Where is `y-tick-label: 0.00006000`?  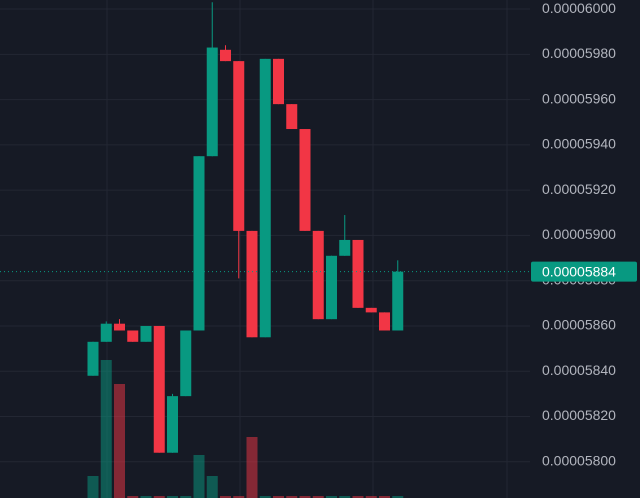
y-tick-label: 0.00006000 is located at coordinates (579, 8).